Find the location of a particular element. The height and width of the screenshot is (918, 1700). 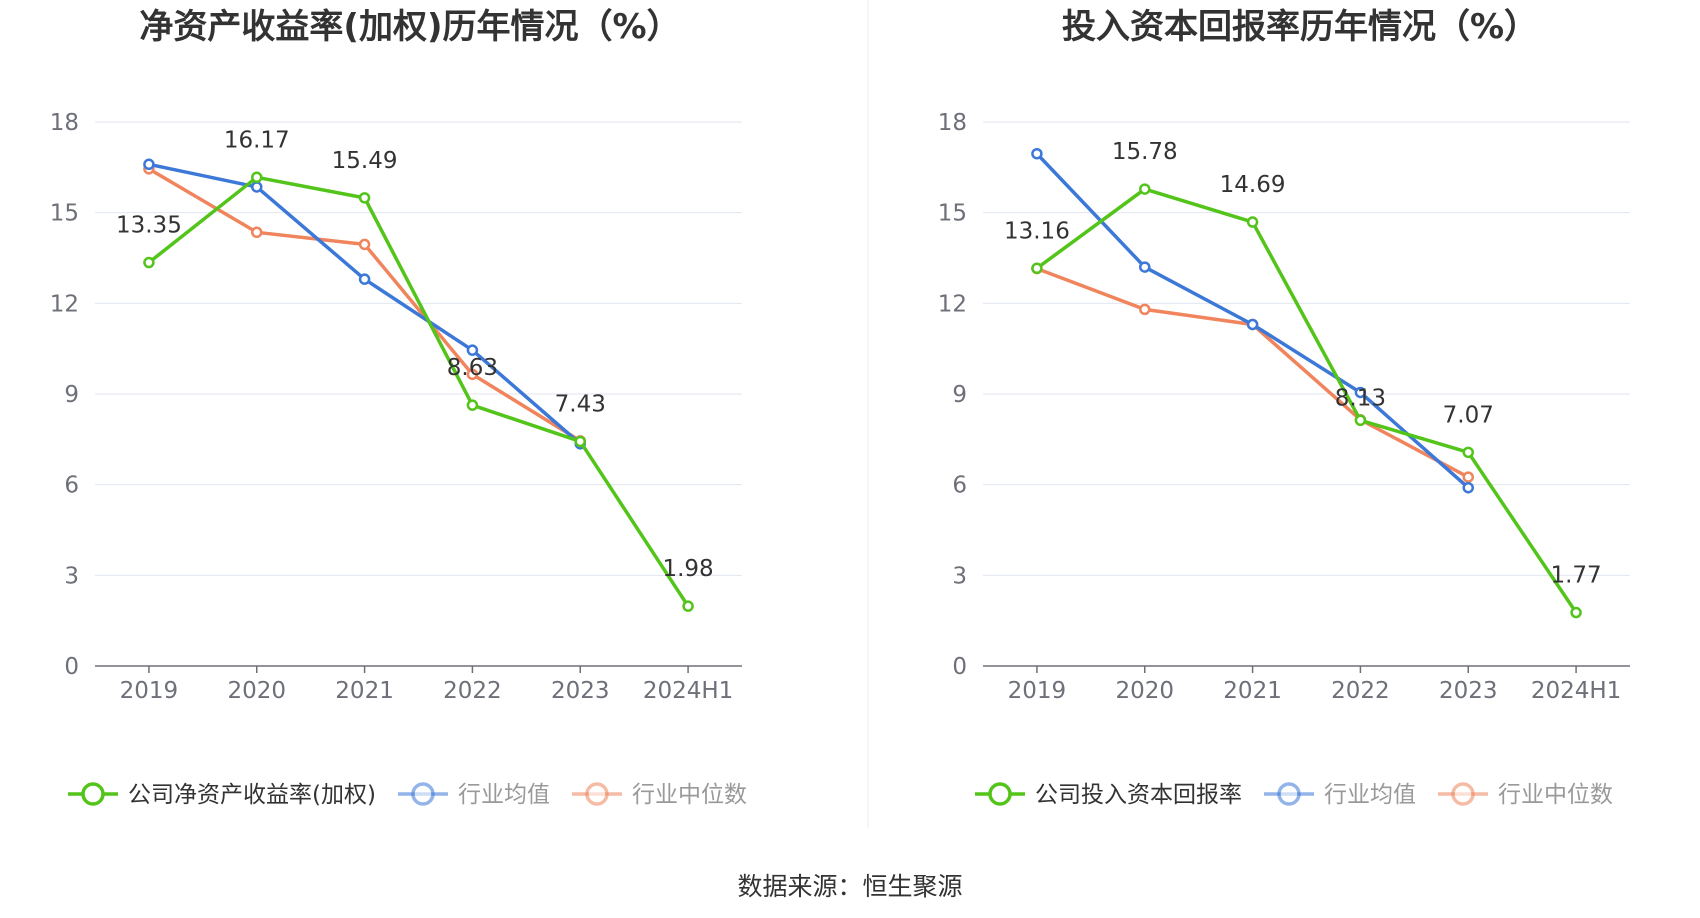

data-label: 7.43 is located at coordinates (580, 404).